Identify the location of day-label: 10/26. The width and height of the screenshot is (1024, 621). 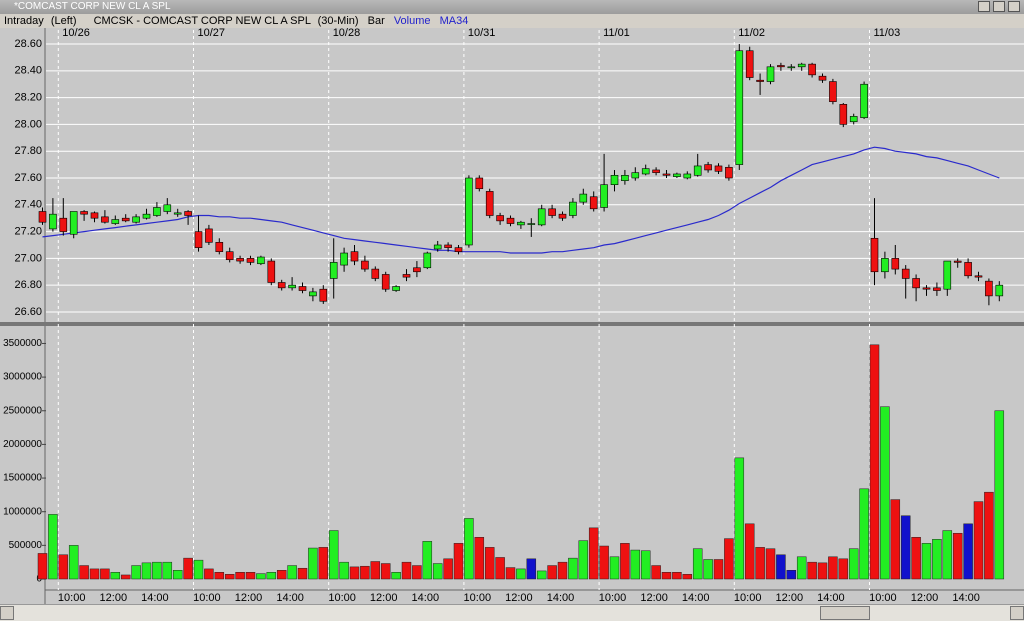
(76, 33).